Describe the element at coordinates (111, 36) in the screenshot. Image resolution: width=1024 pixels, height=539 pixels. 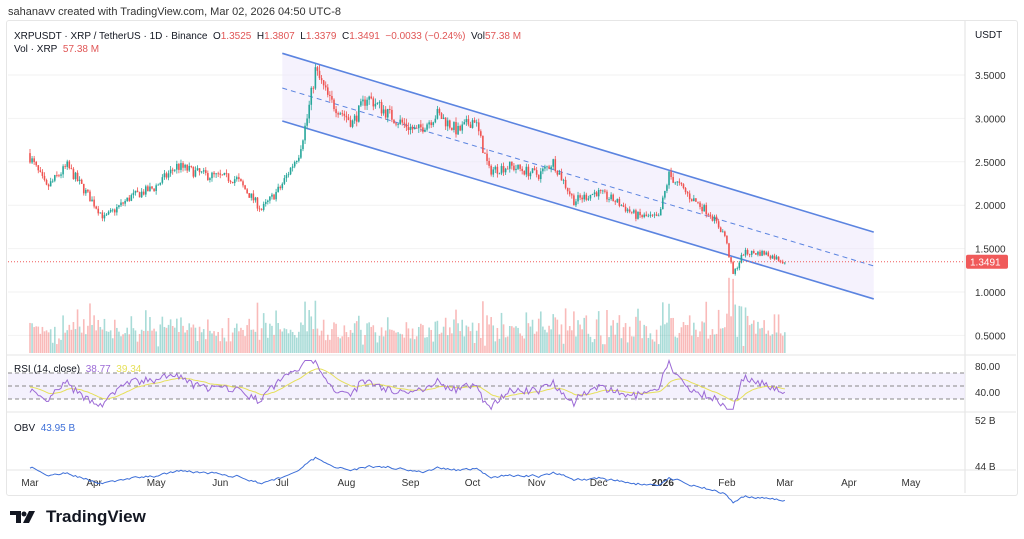
I see `symbol-name: XRPUSDT · XRP / TetherUS · 1D · Binance` at that location.